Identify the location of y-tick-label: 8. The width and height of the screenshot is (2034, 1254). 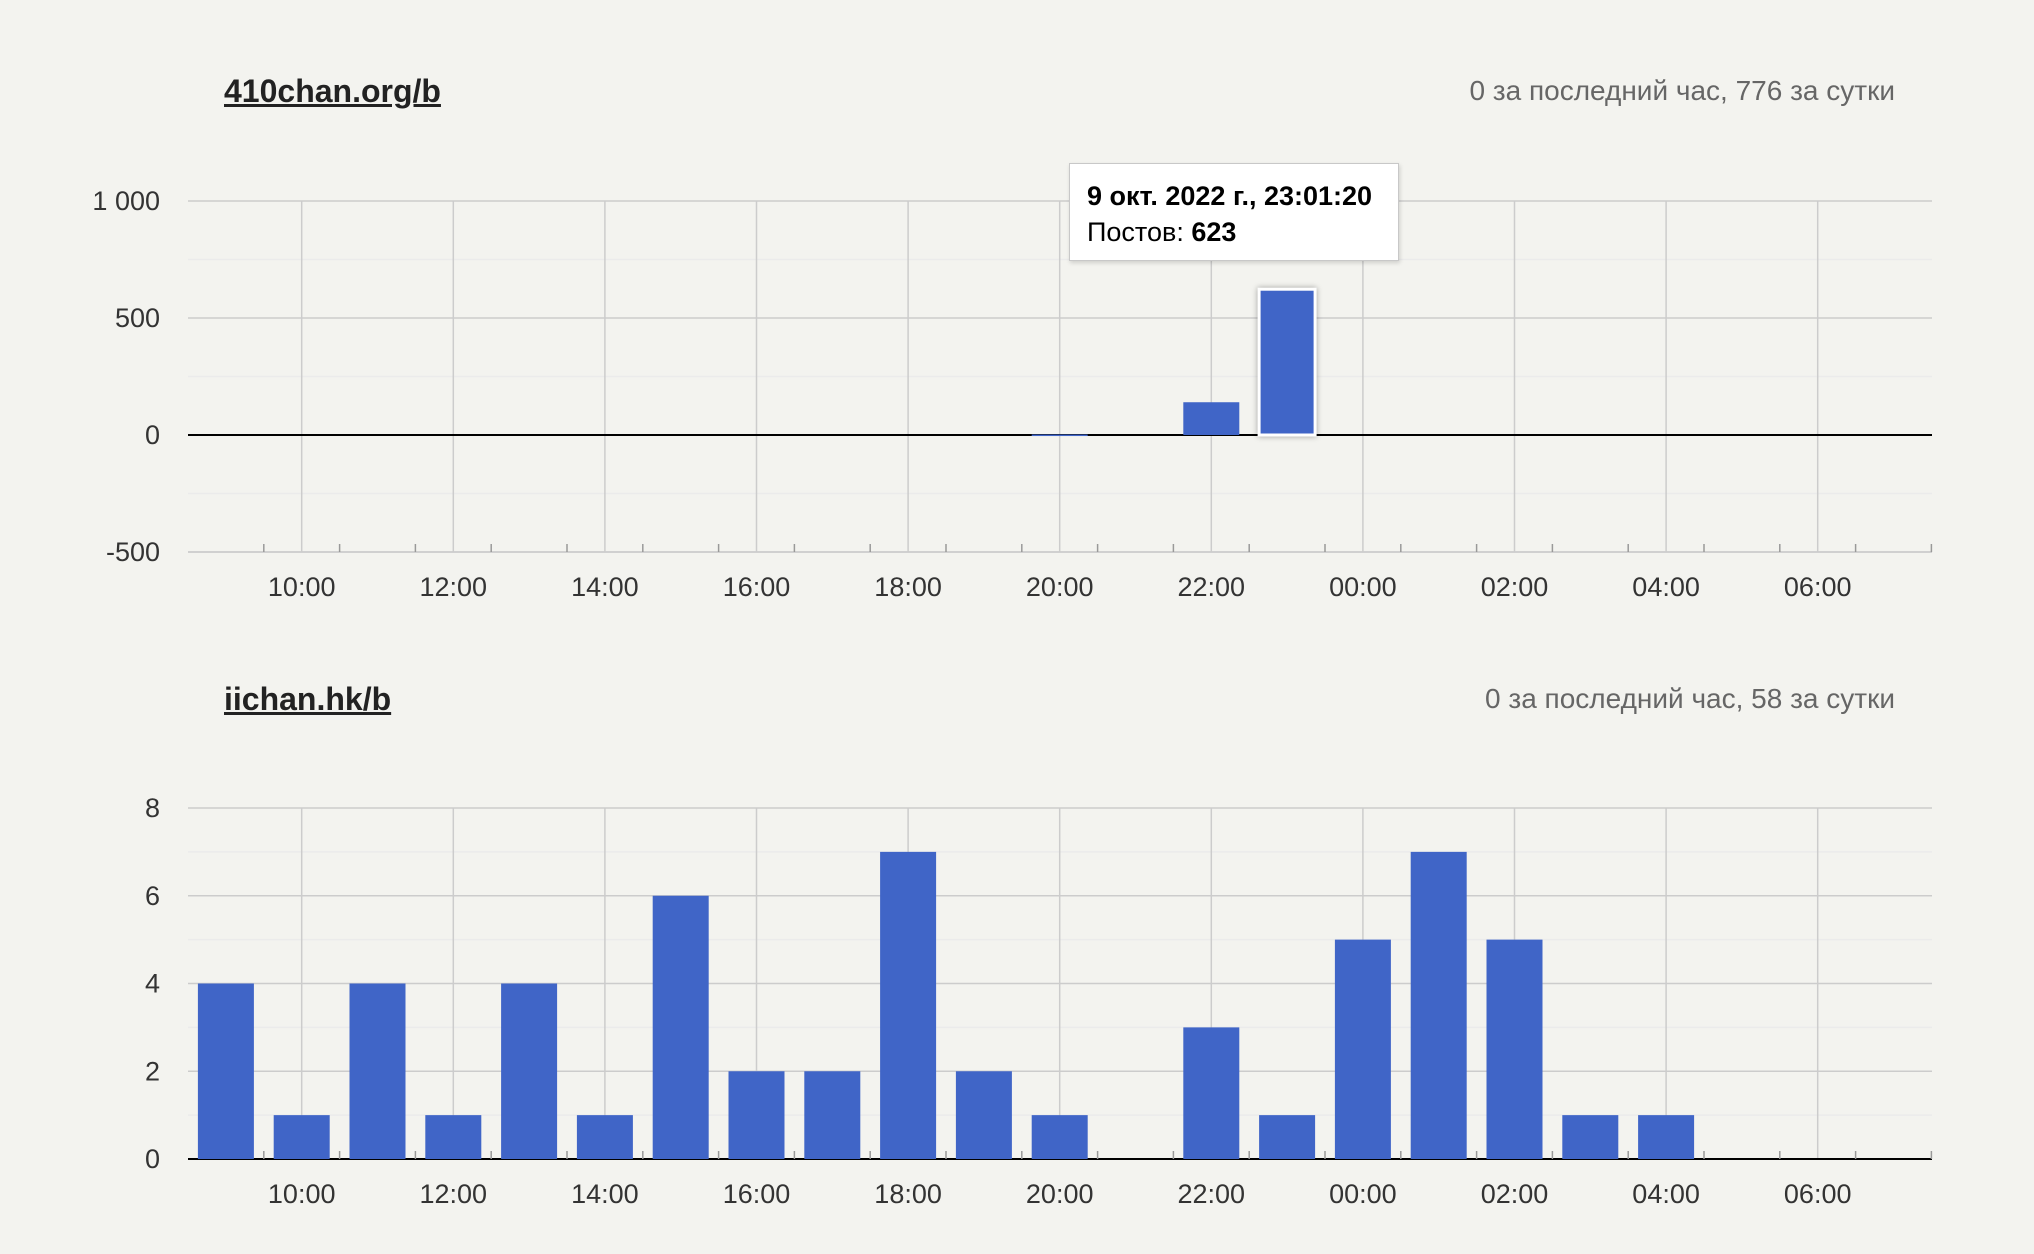
(152, 808).